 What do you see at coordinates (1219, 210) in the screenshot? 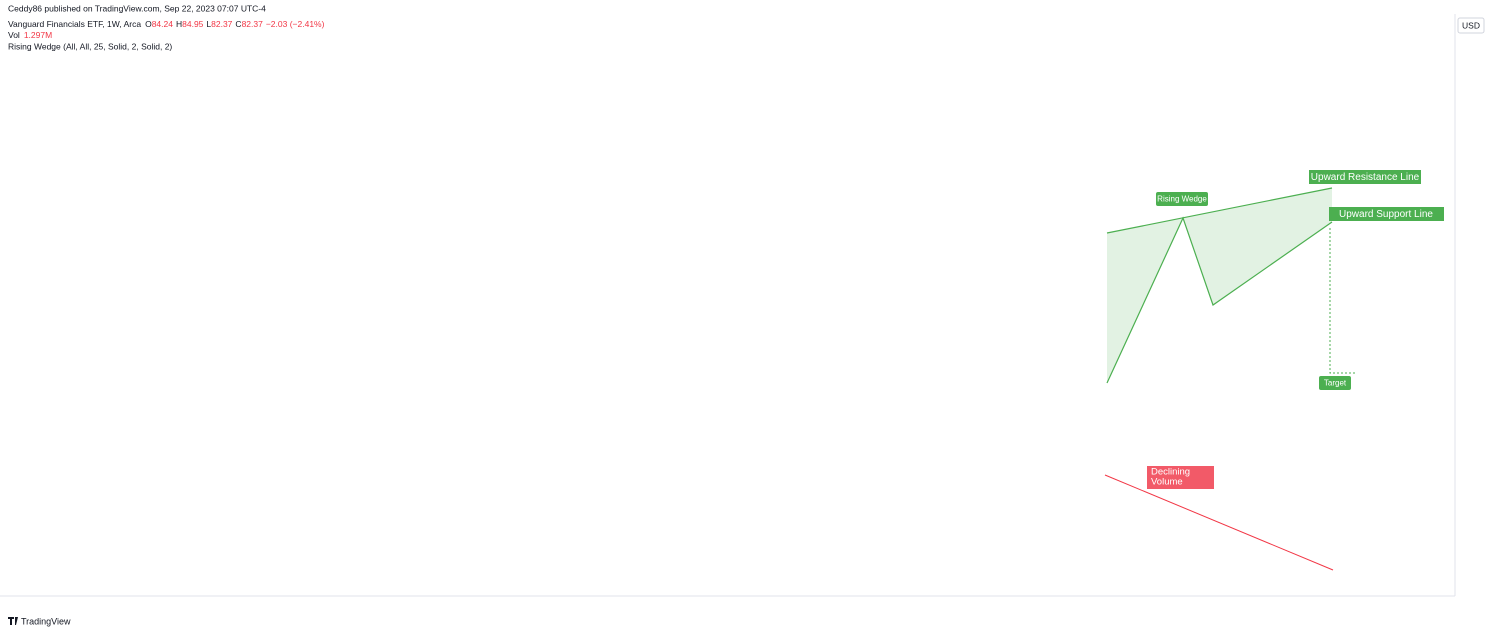
I see `resistance-line` at bounding box center [1219, 210].